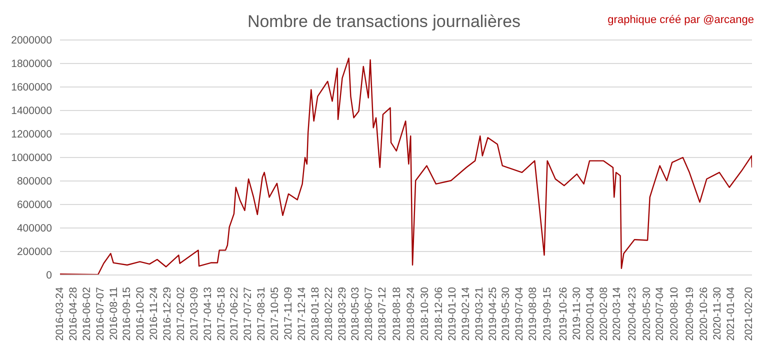 The width and height of the screenshot is (768, 349). What do you see at coordinates (315, 313) in the screenshot?
I see `x-tick-label: 2018-01-18` at bounding box center [315, 313].